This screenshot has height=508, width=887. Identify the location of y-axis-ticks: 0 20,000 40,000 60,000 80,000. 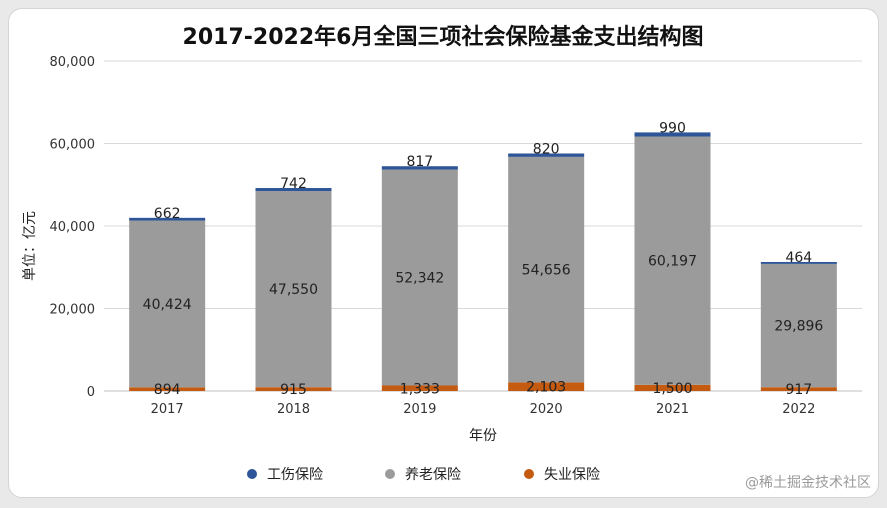
(73, 227).